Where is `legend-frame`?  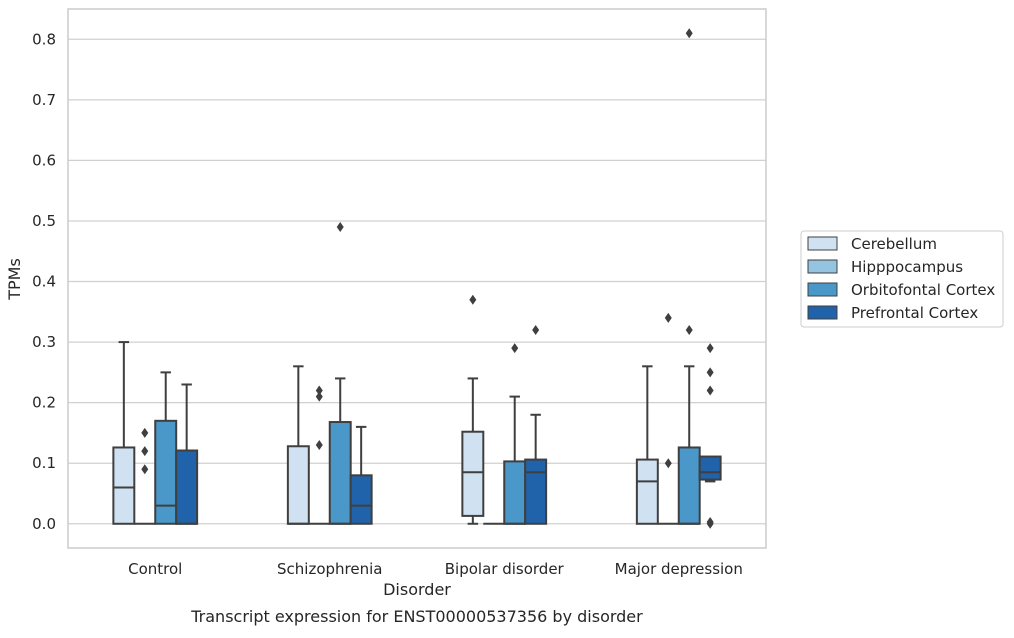 legend-frame is located at coordinates (902, 279).